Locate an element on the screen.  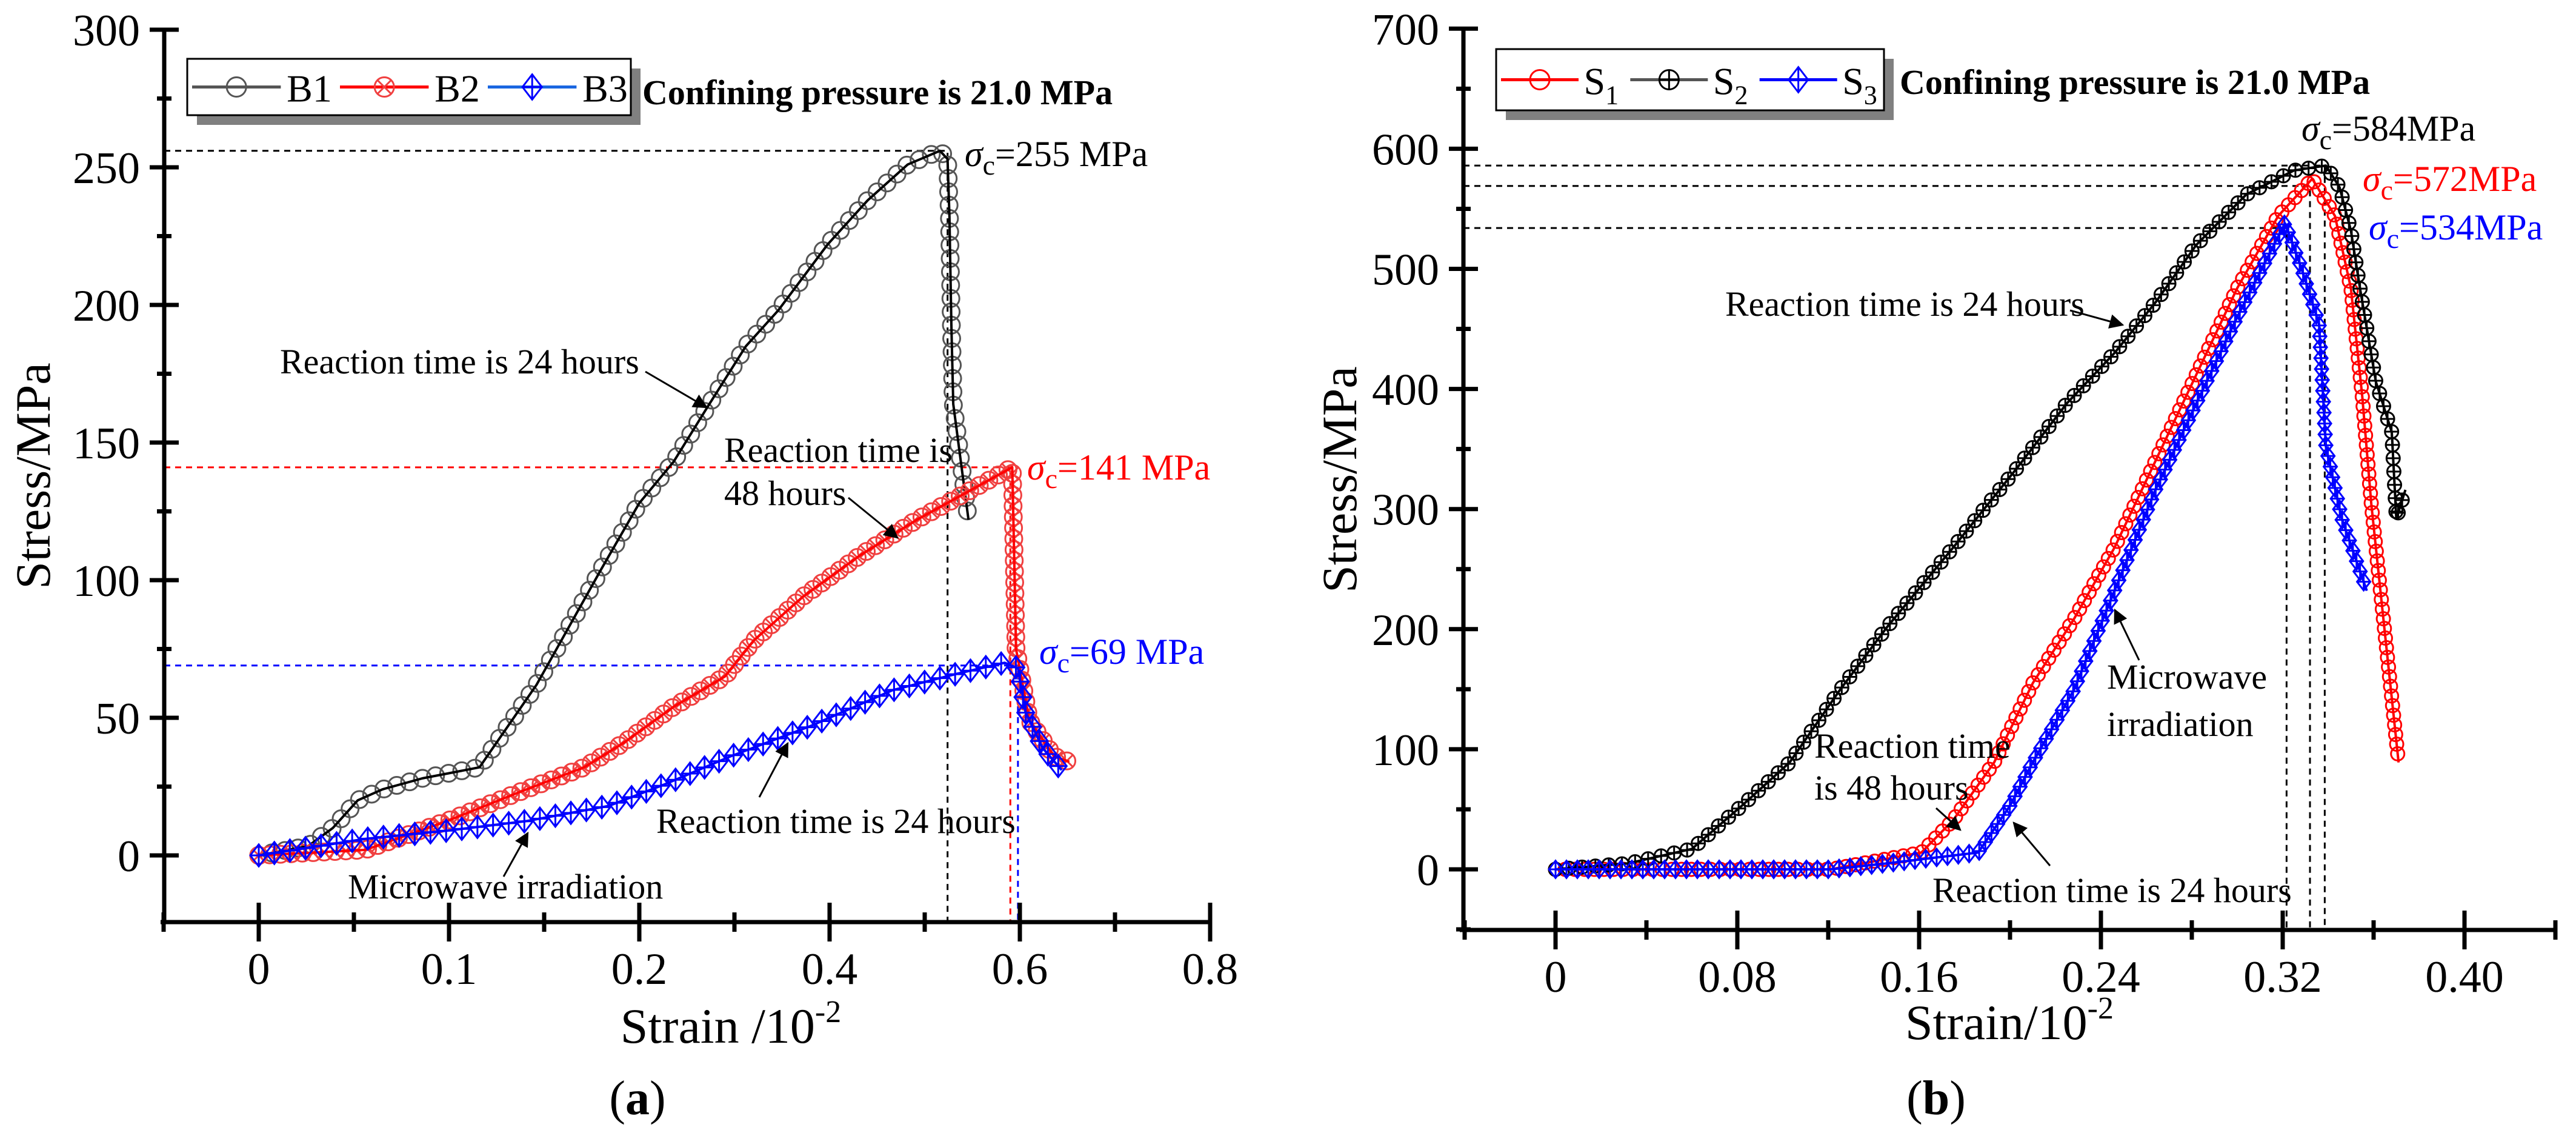
annotation-microwave-line1: Microwave is located at coordinates (2187, 677).